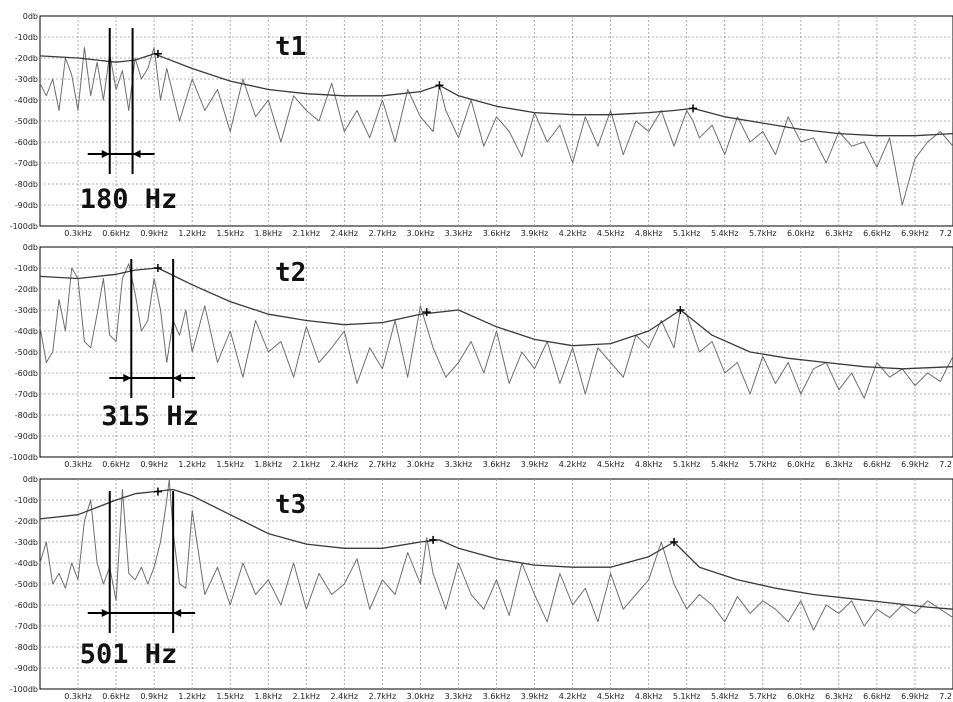 The height and width of the screenshot is (702, 953). Describe the element at coordinates (129, 199) in the screenshot. I see `interval-label: 180 Hz` at that location.